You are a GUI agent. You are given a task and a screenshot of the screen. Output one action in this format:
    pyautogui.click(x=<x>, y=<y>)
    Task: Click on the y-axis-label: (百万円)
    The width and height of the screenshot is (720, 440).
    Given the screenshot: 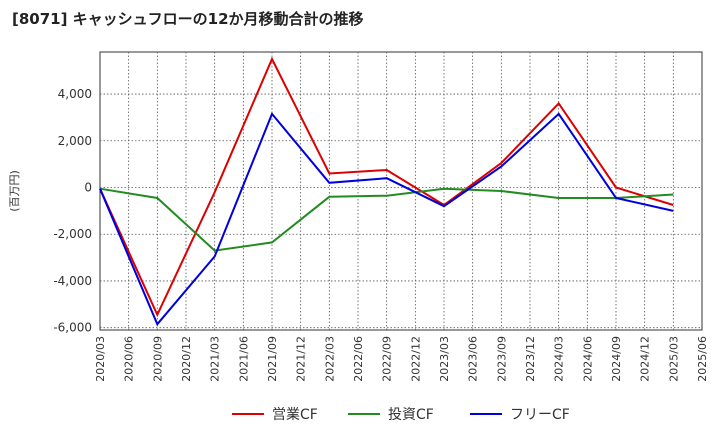 What is the action you would take?
    pyautogui.click(x=14, y=191)
    